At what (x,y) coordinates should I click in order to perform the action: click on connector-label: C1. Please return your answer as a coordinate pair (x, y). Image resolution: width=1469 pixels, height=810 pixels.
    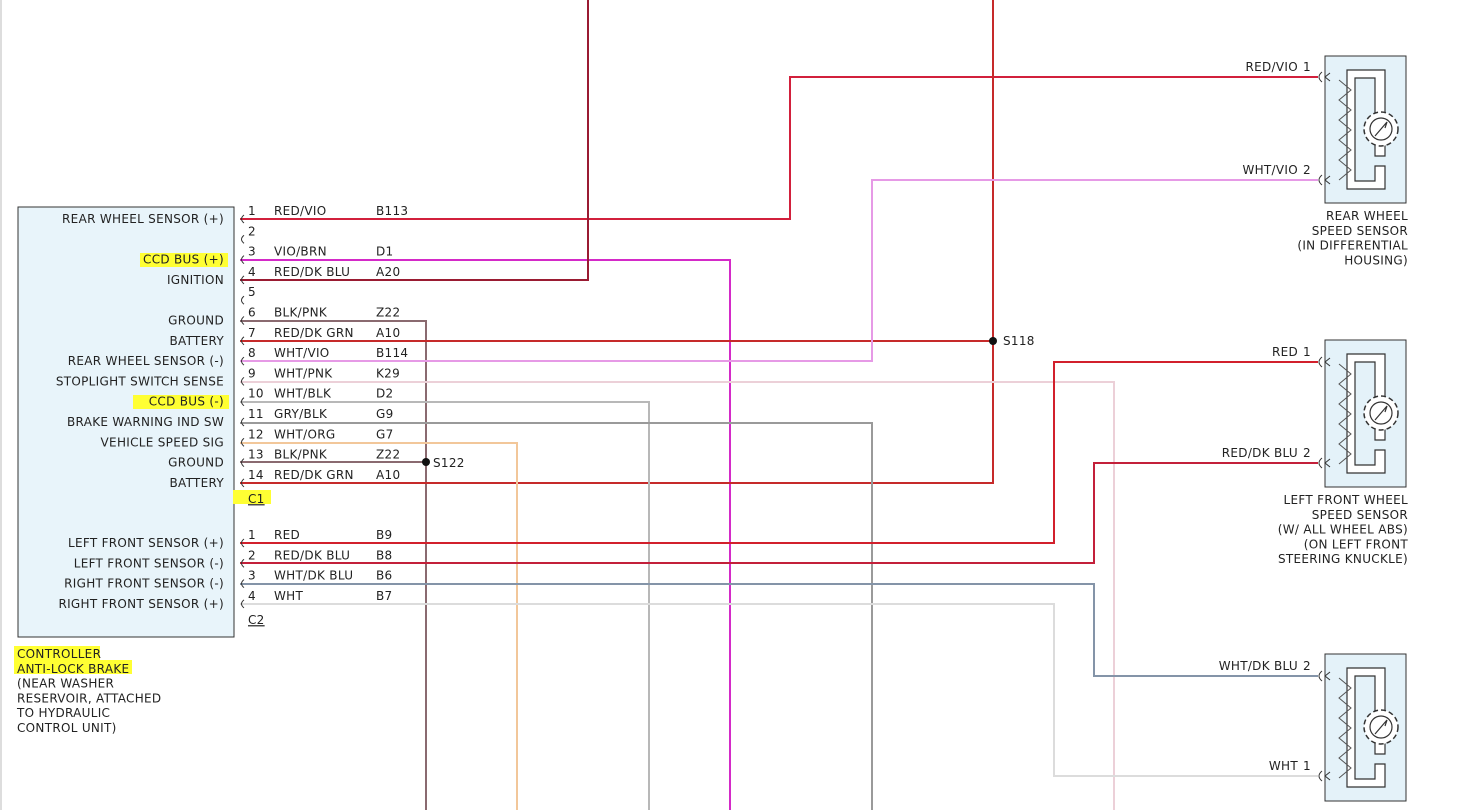
    Looking at the image, I should click on (256, 499).